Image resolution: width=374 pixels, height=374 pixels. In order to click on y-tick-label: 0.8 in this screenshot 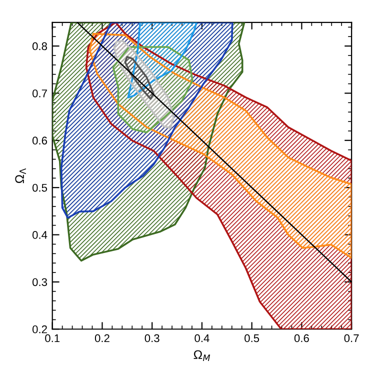, I will do `click(40, 46)`.